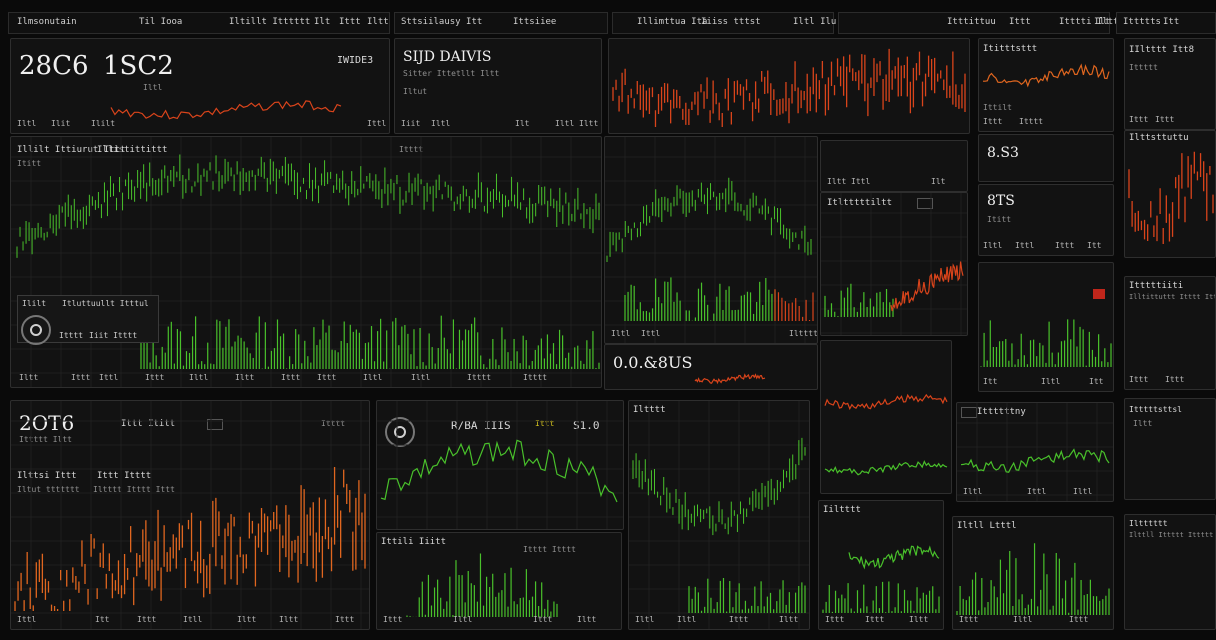  What do you see at coordinates (1159, 138) in the screenshot?
I see `panel-title: Ilttsttuttu` at bounding box center [1159, 138].